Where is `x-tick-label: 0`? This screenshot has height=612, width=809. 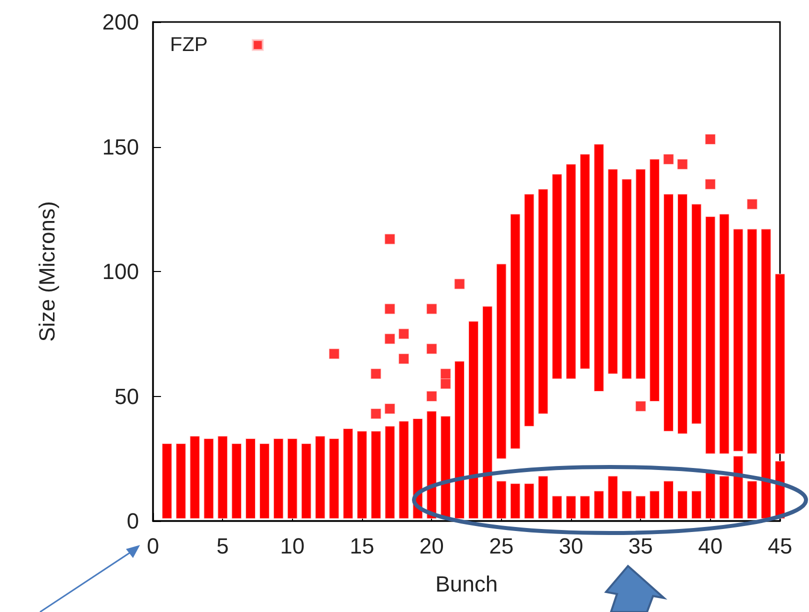
x-tick-label: 0 is located at coordinates (153, 546).